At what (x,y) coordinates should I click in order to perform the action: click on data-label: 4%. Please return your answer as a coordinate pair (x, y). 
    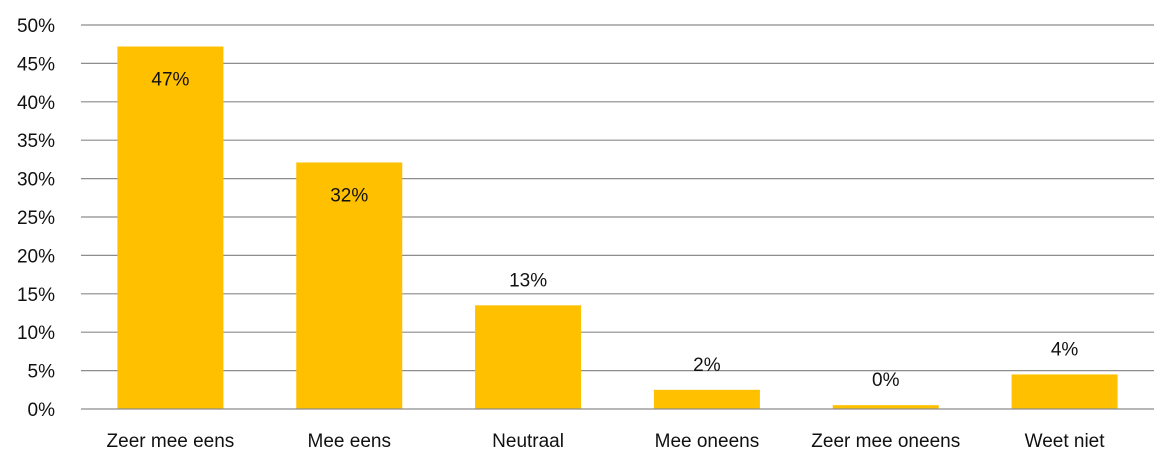
    Looking at the image, I should click on (1065, 349).